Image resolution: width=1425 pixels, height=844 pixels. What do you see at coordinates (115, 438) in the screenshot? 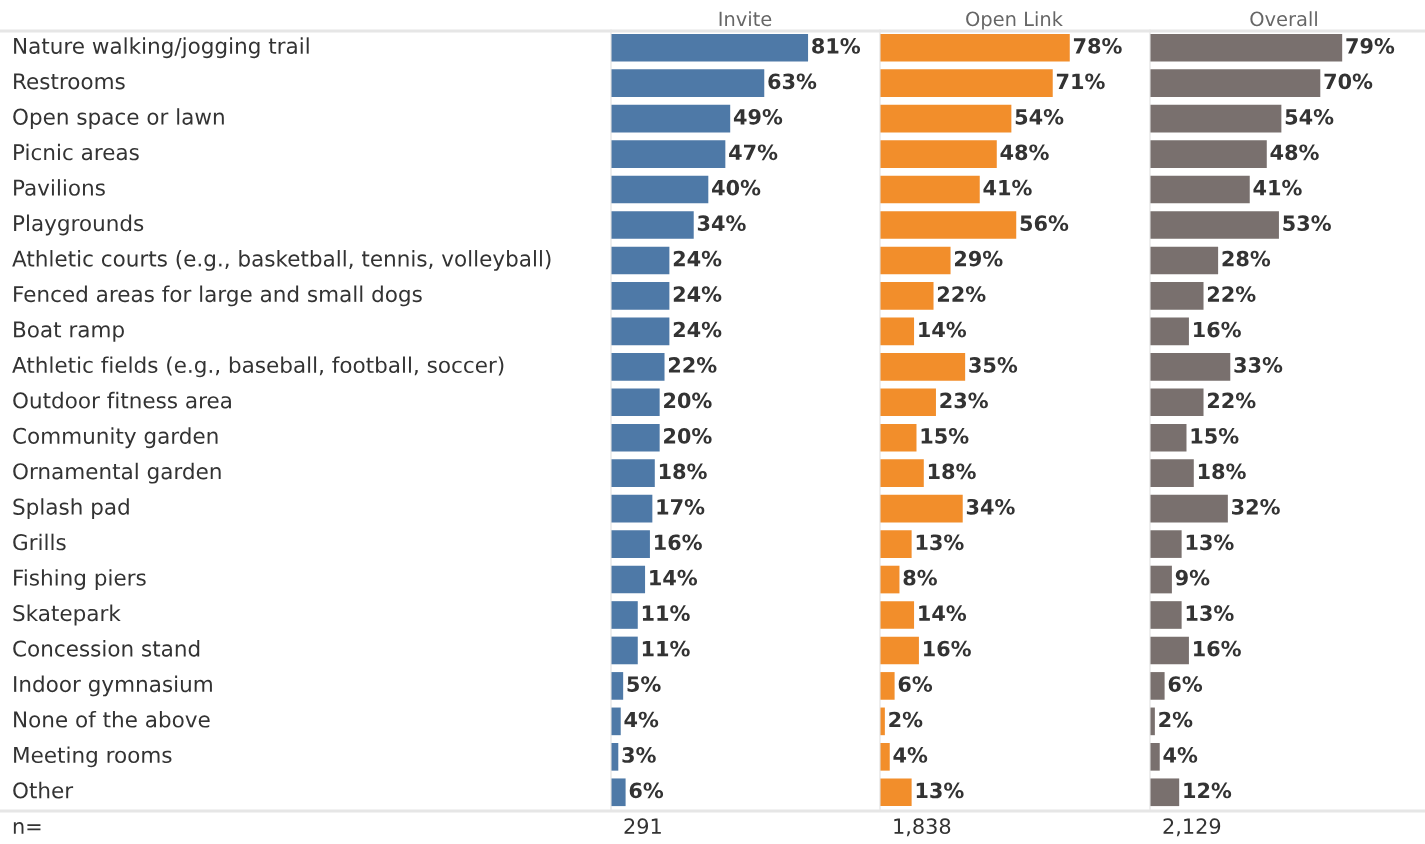
I see `y-tick-label: Community garden` at bounding box center [115, 438].